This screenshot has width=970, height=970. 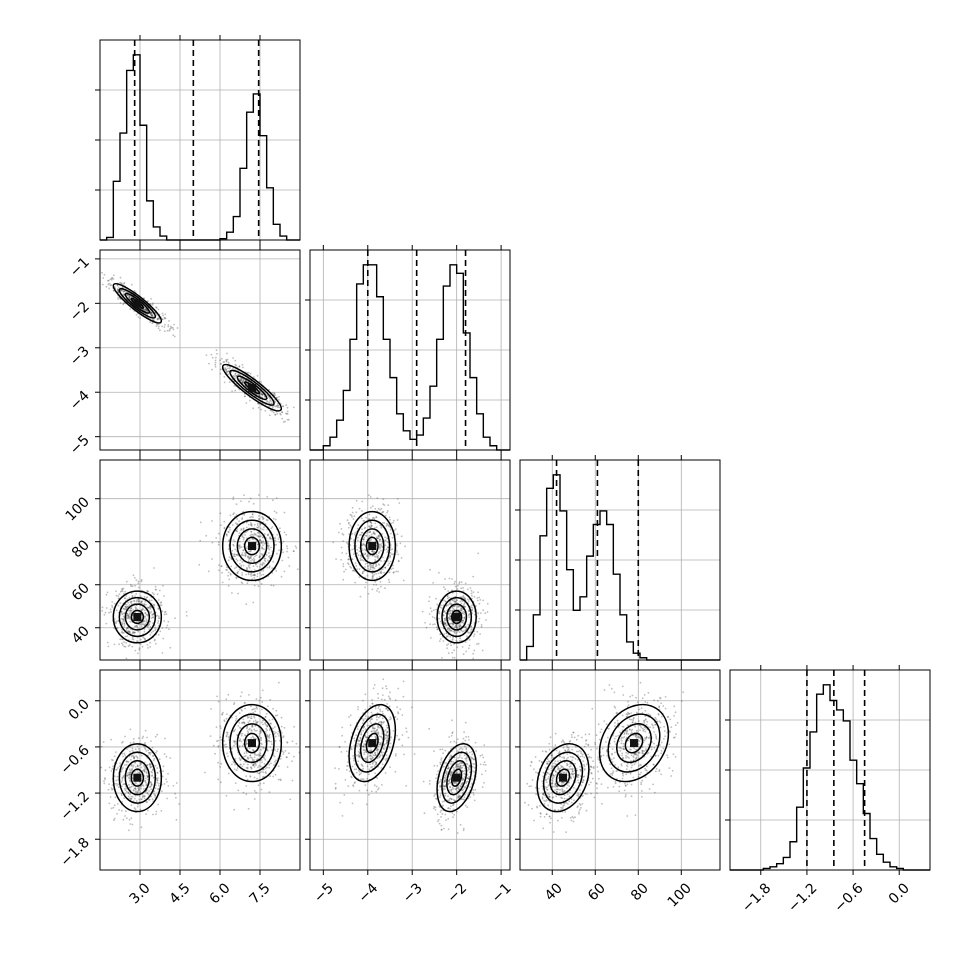 I want to click on panel-frame, so click(x=200, y=140).